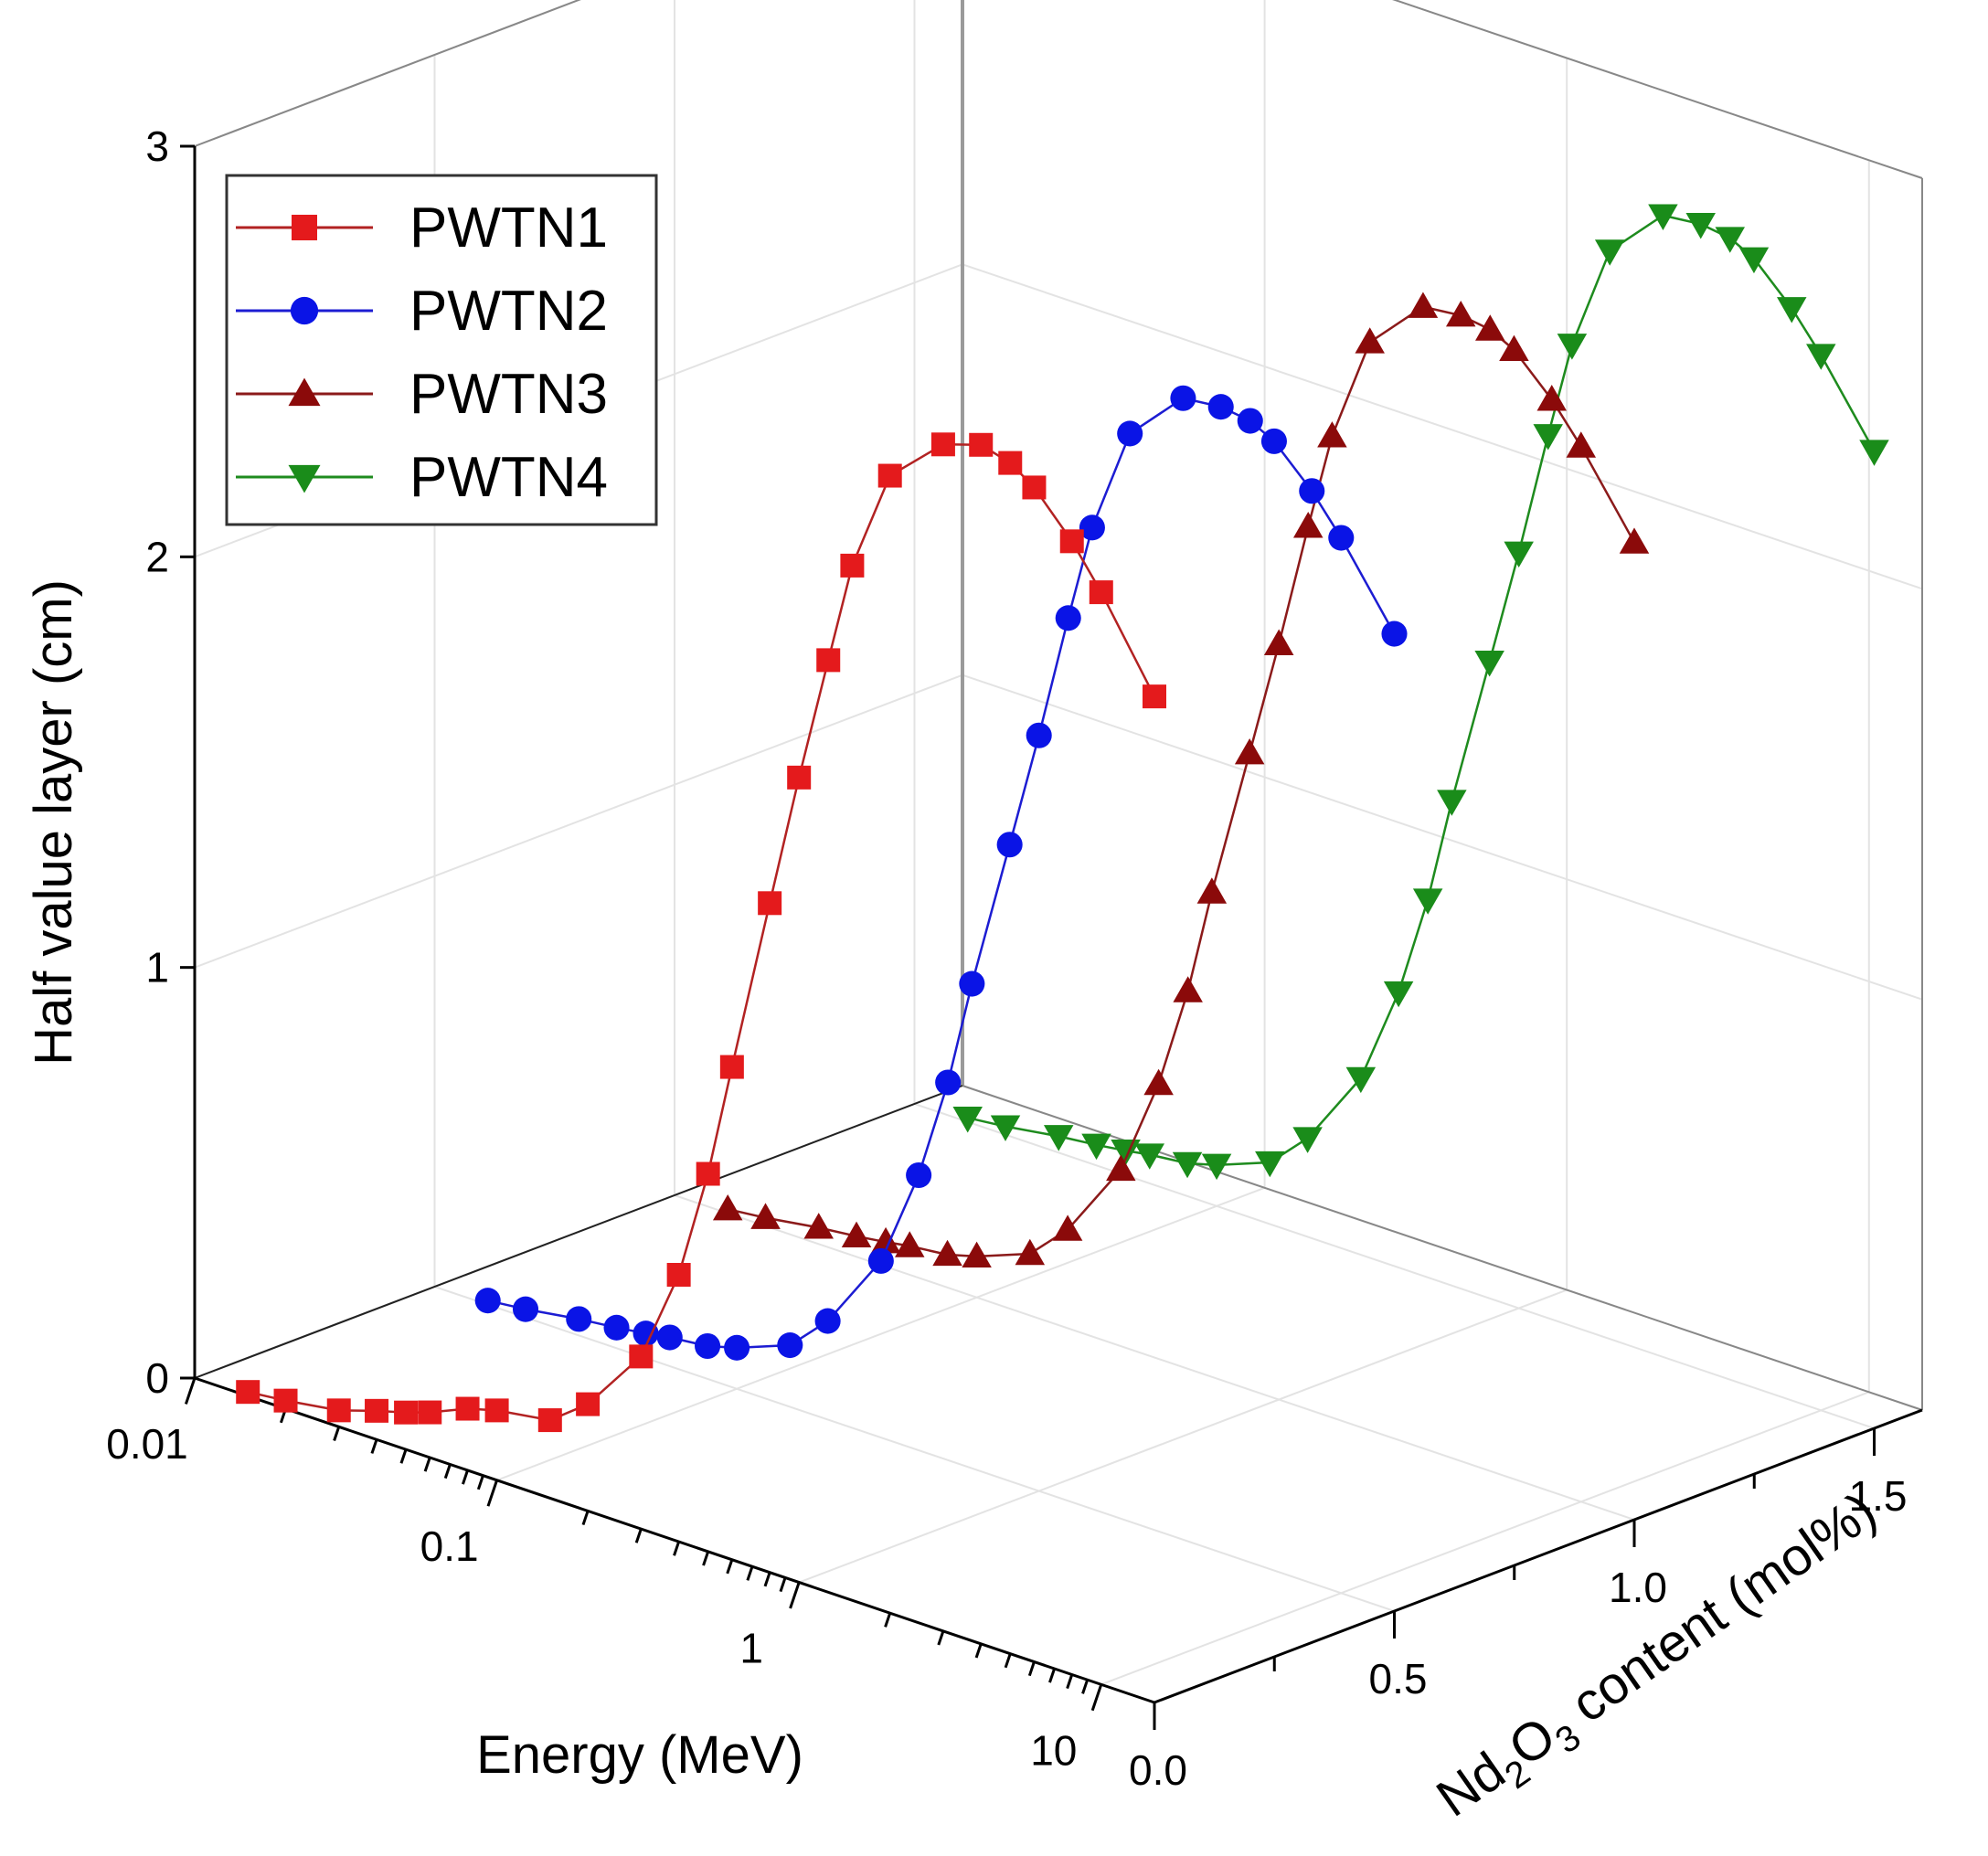  What do you see at coordinates (1158, 1770) in the screenshot?
I see `z-tick-label-0: 0.0` at bounding box center [1158, 1770].